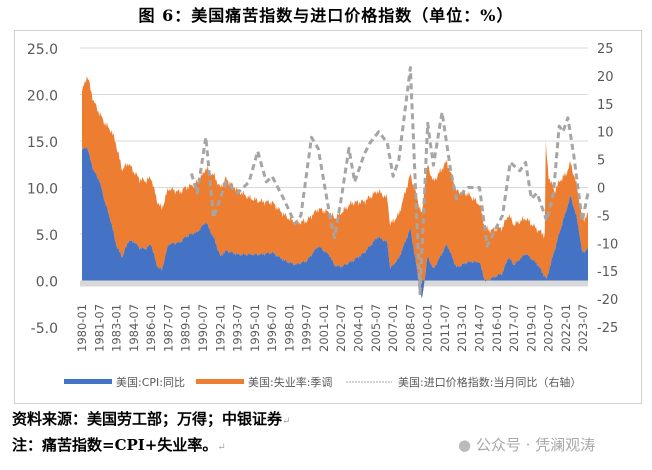  What do you see at coordinates (603, 216) in the screenshot?
I see `right-tick-label: -5` at bounding box center [603, 216].